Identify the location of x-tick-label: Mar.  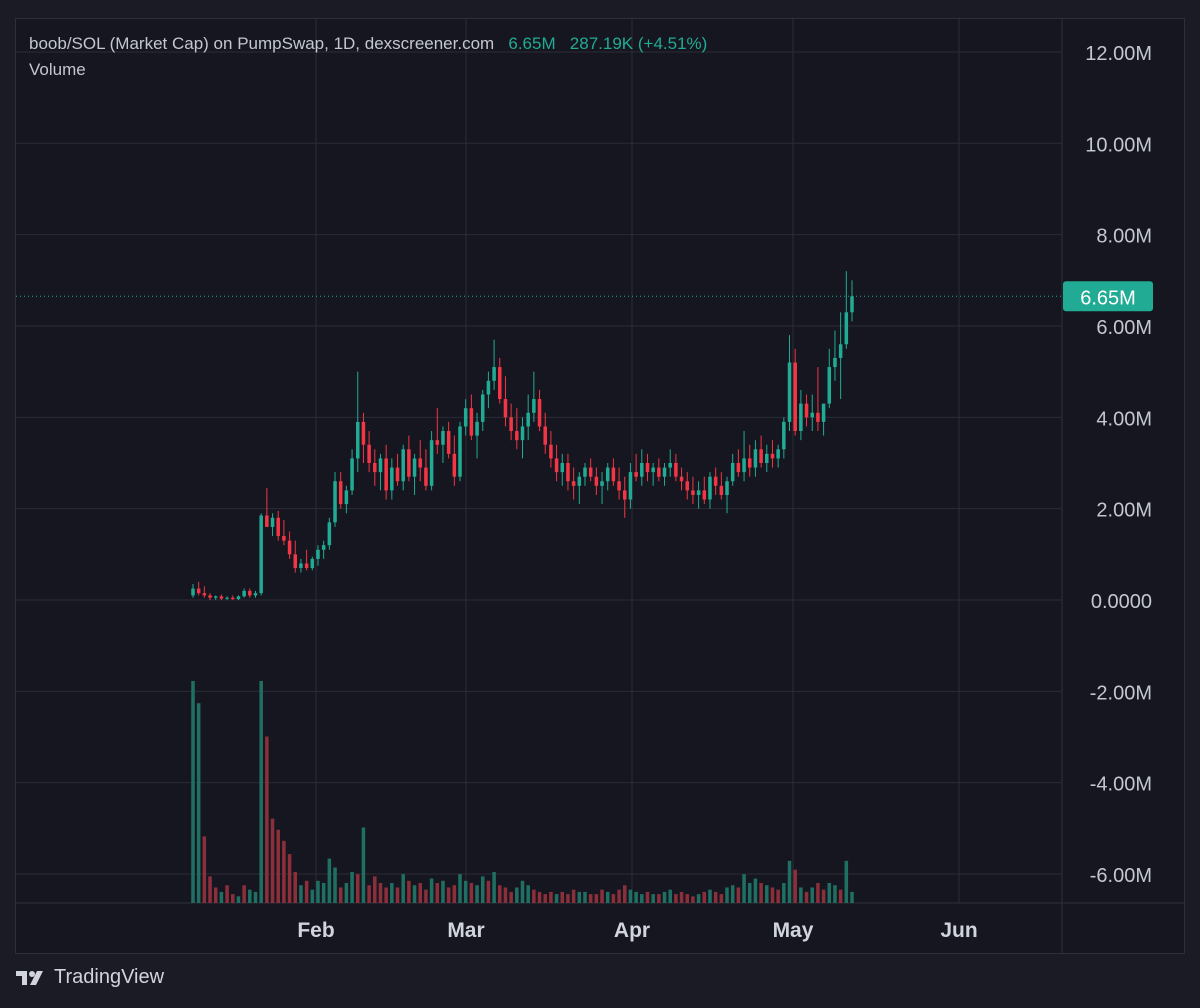
(465, 930).